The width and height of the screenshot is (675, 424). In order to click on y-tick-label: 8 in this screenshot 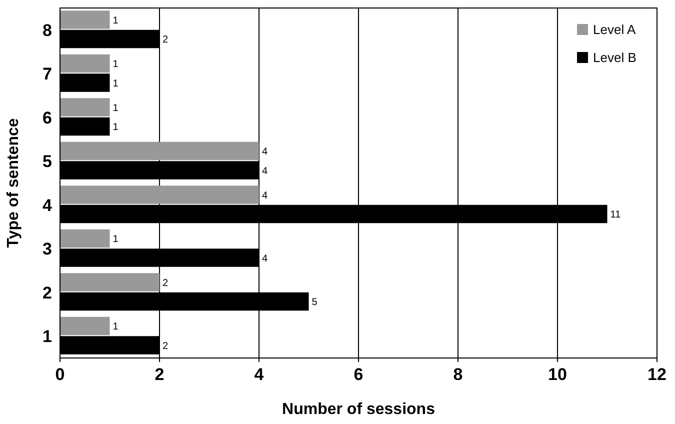, I will do `click(47, 30)`.